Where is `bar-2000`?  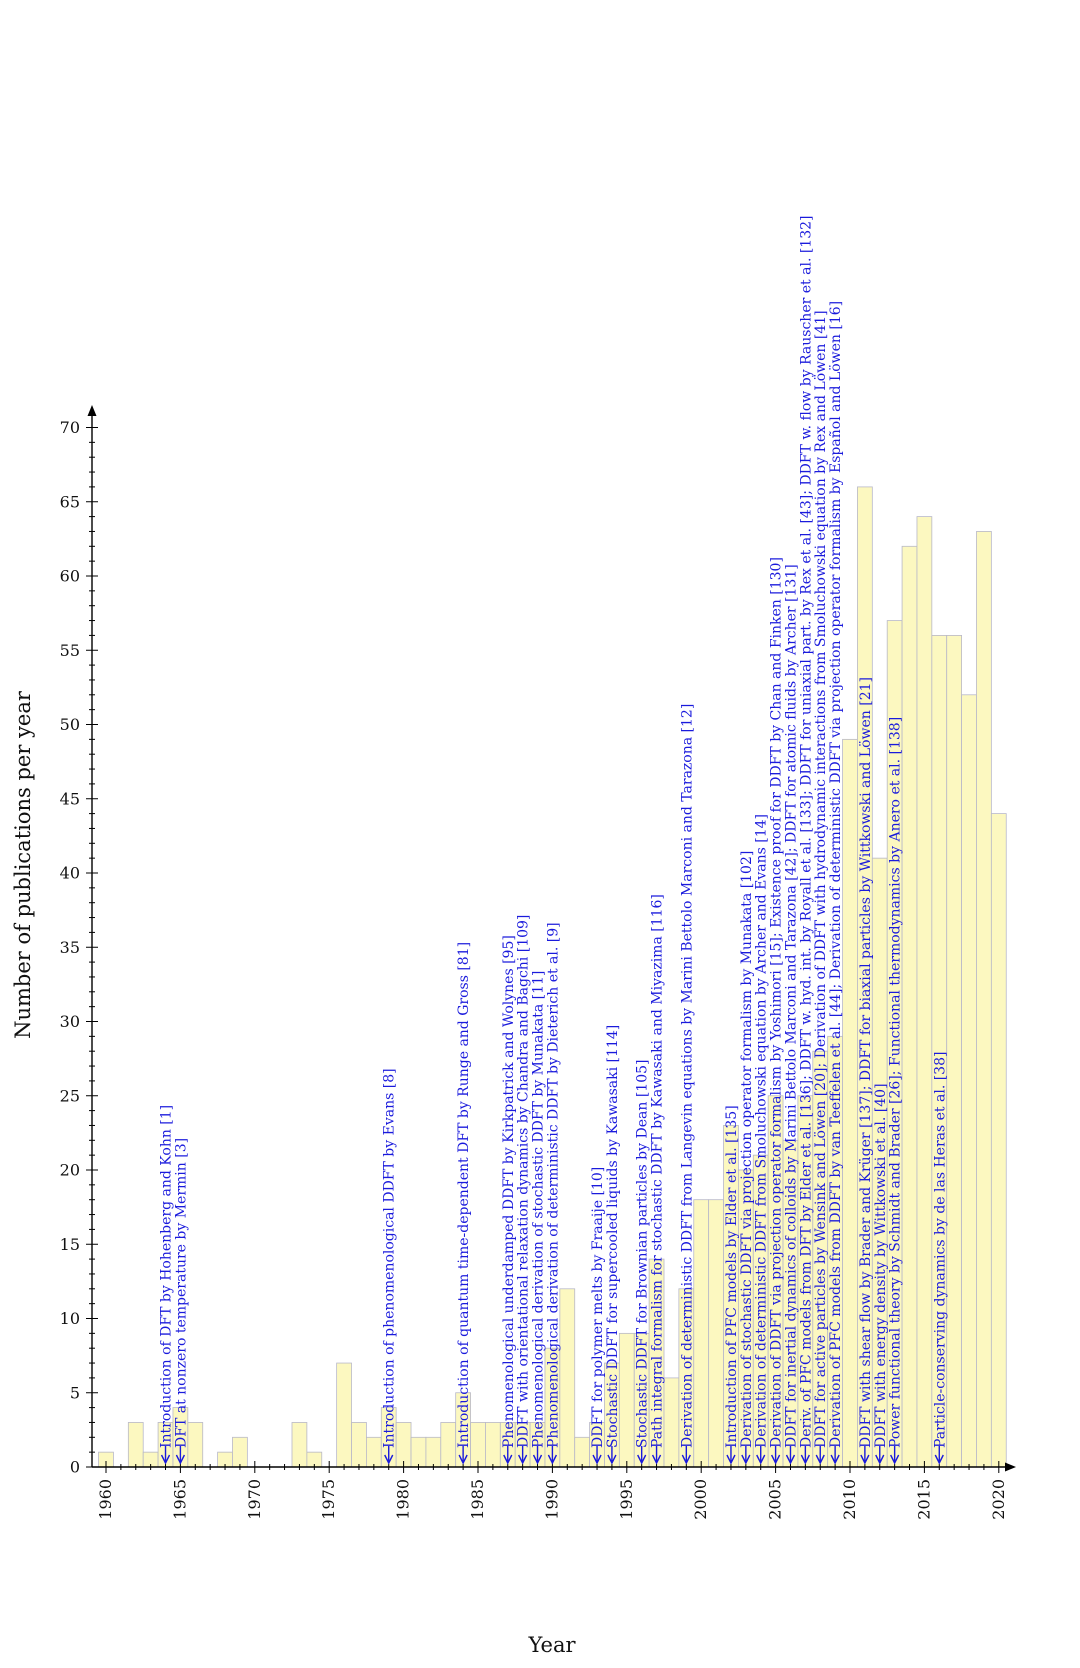
bar-2000 is located at coordinates (701, 1333).